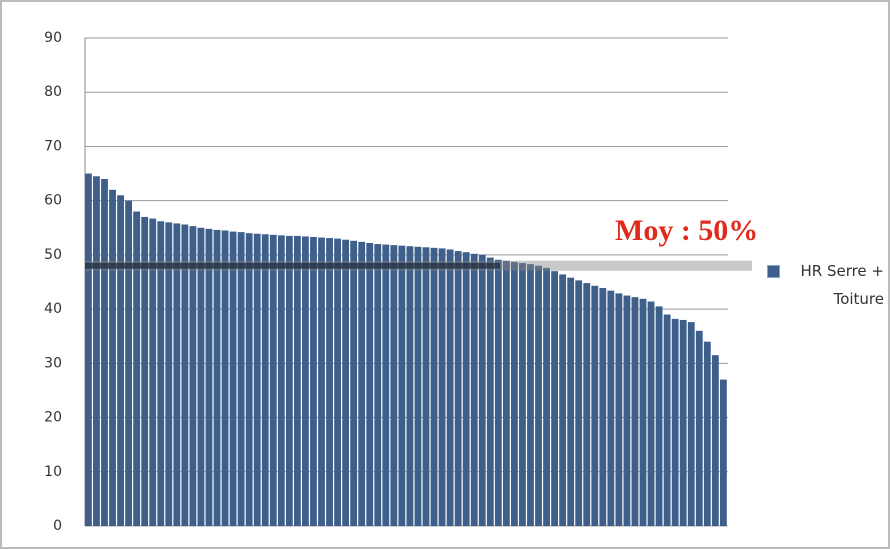 This screenshot has height=549, width=890. What do you see at coordinates (53, 201) in the screenshot?
I see `y-tick-label: 60` at bounding box center [53, 201].